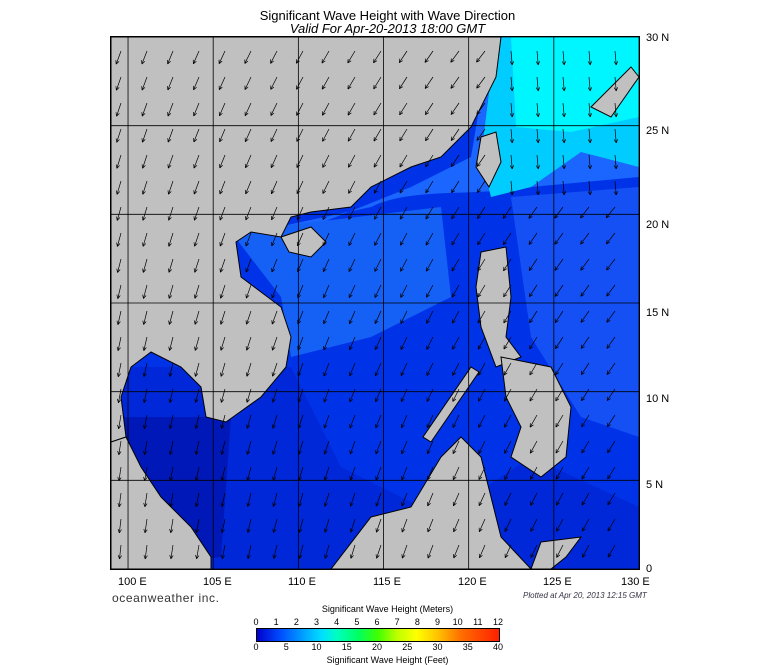 The image size is (775, 665). What do you see at coordinates (488, 160) in the screenshot?
I see `land-taiwan` at bounding box center [488, 160].